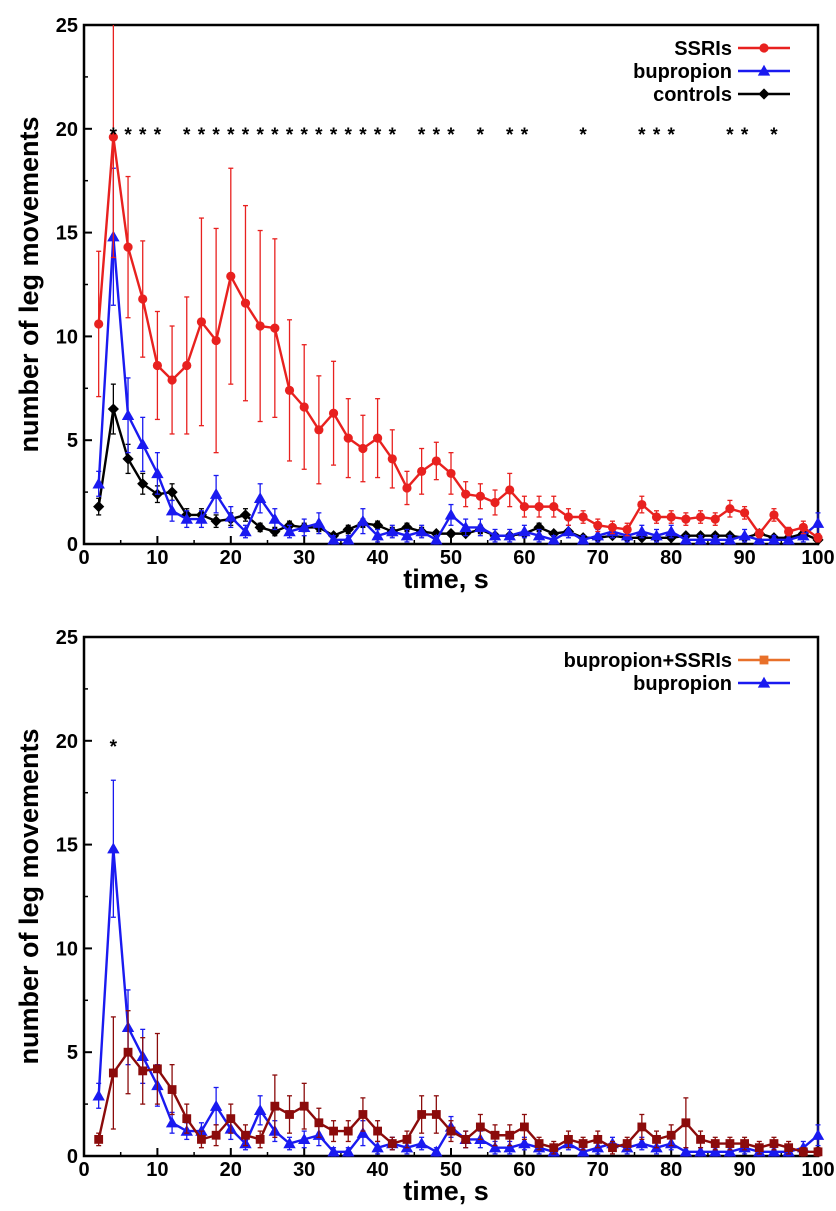  I want to click on x-tick-label: 100, so click(817, 1170).